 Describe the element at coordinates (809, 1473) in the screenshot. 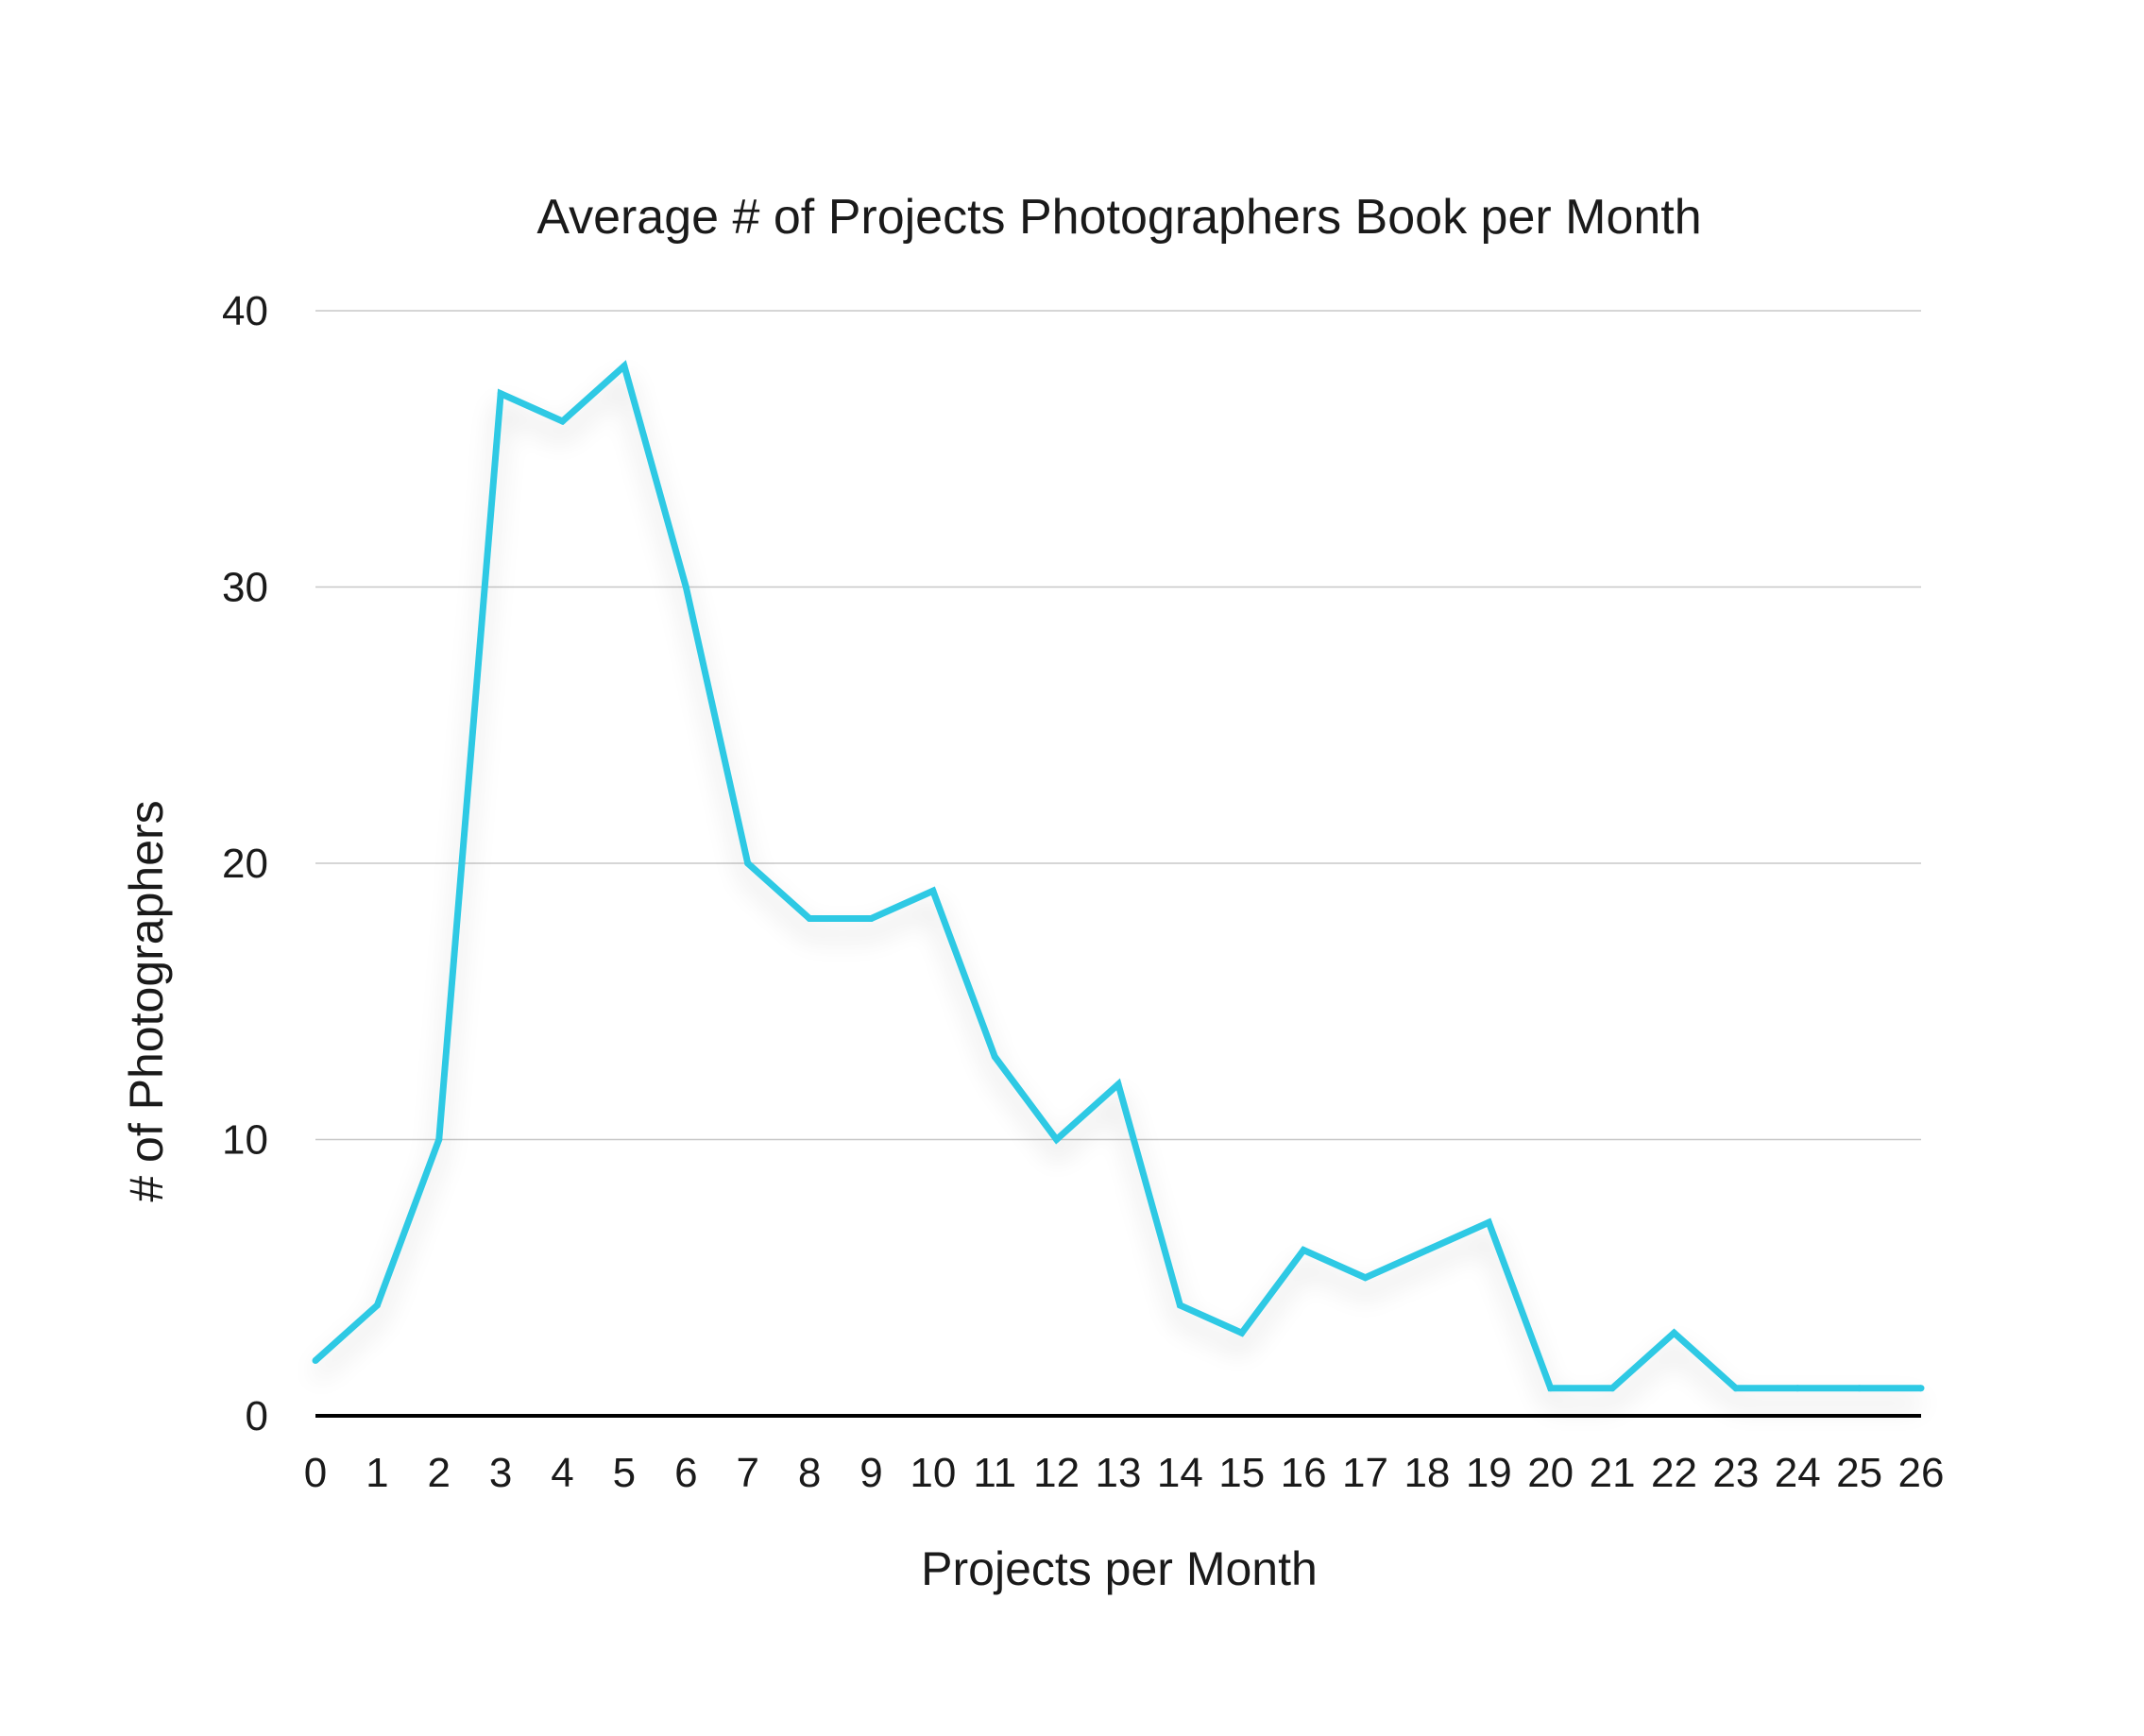

I see `x-tick-label: 8` at that location.